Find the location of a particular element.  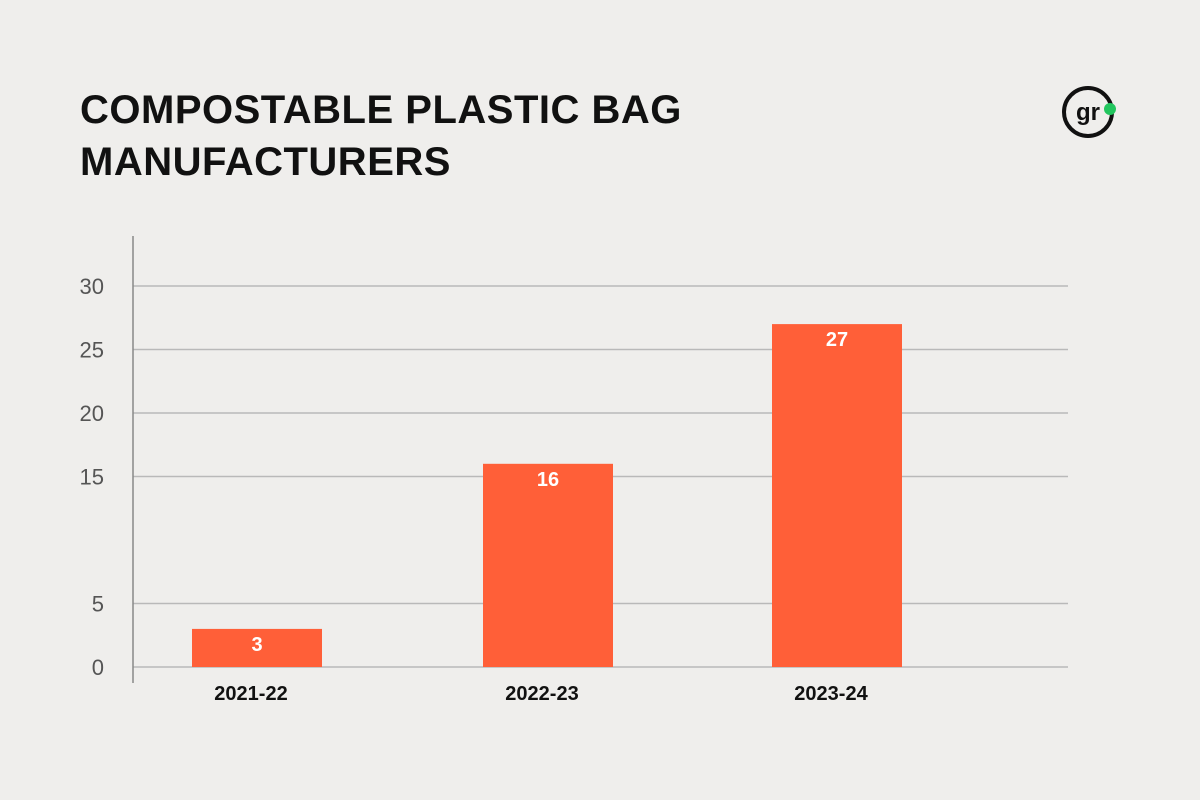

logo-dot is located at coordinates (1110, 109).